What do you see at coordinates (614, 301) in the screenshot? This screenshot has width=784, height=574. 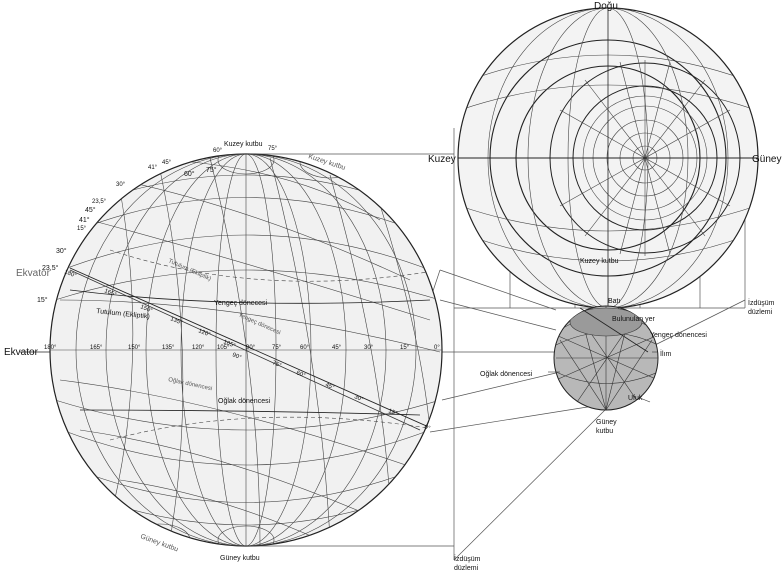 I see `bati-label: Batı` at bounding box center [614, 301].